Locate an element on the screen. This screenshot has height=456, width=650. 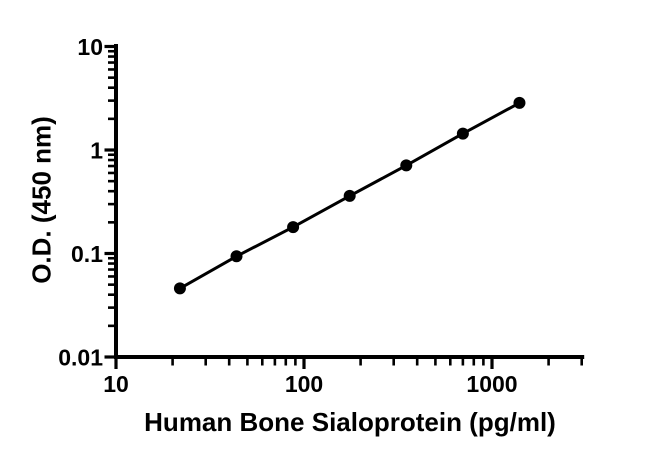
y-axis-title: O.D. (450 nm) is located at coordinates (42, 200).